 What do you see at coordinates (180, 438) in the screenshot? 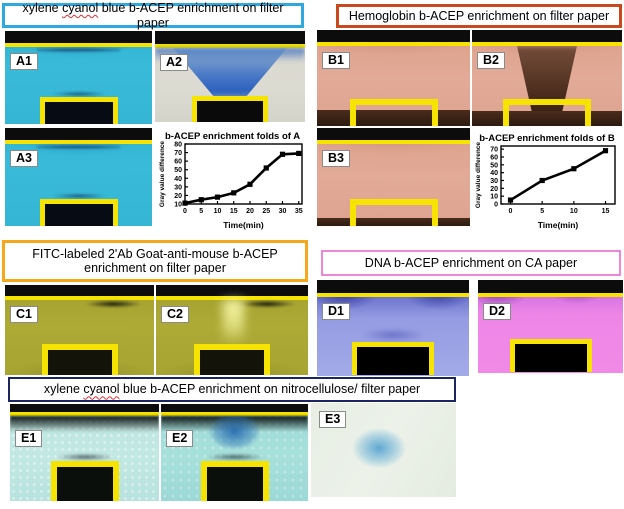
I see `panel-label-e2: E2` at bounding box center [180, 438].